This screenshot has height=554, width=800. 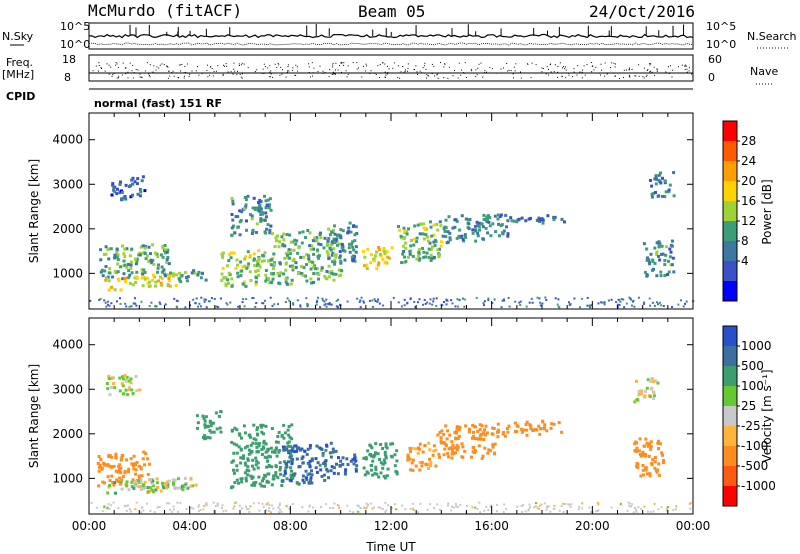 I want to click on colorbar-tick-label: 16, so click(x=748, y=201).